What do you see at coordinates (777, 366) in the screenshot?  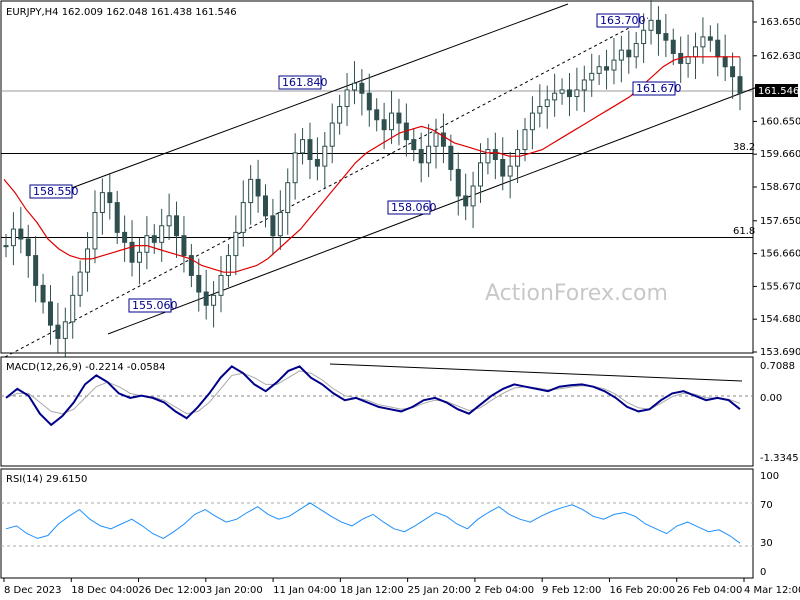 I see `macd-tick-label: 0.7088` at bounding box center [777, 366].